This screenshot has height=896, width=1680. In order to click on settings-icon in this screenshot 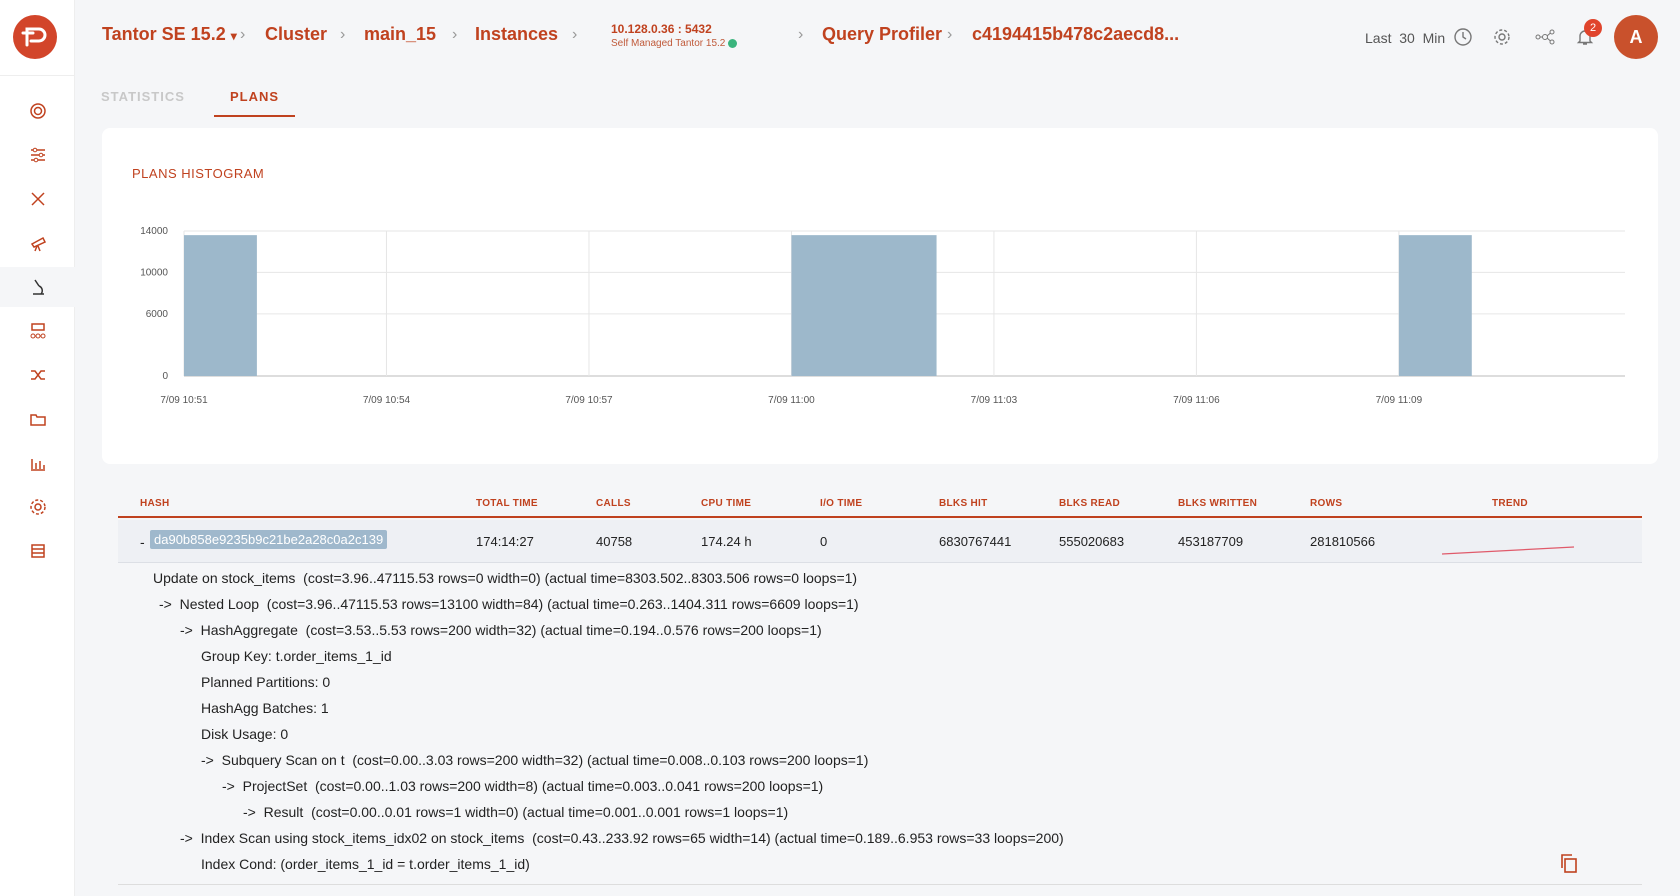, I will do `click(1502, 37)`.